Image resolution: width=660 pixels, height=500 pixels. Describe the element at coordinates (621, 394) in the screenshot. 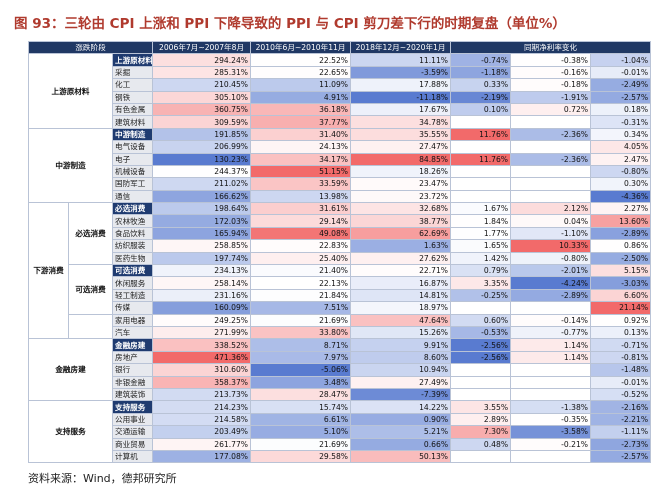

I see `value-cell: -0.52%` at that location.